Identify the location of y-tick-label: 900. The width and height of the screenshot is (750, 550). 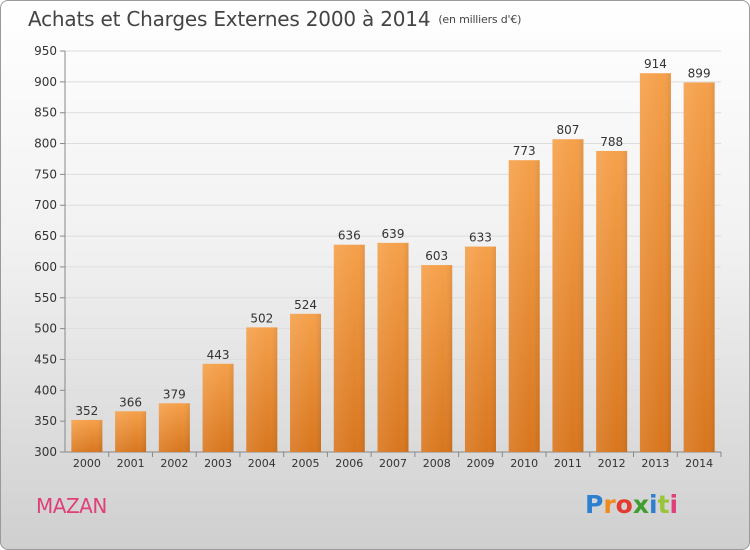
(45, 82).